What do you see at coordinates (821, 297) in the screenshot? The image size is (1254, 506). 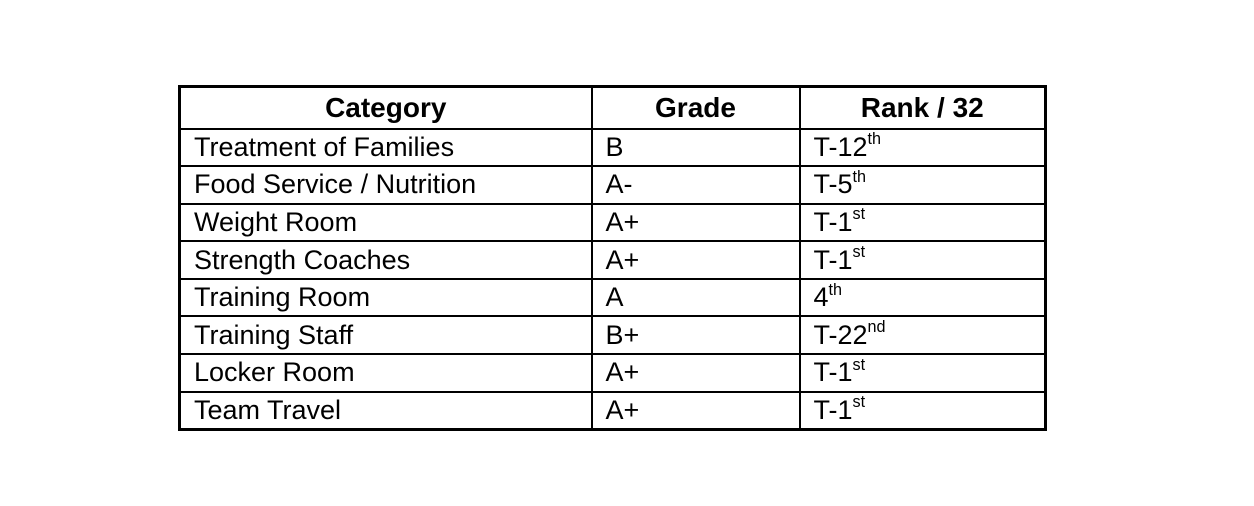 I see `rank-value: 4` at bounding box center [821, 297].